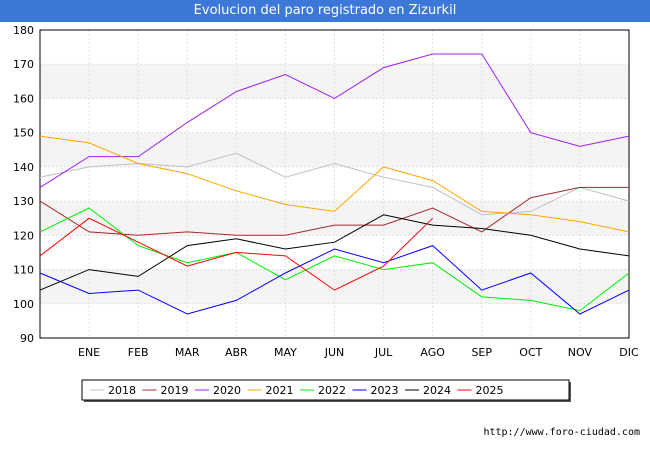 This screenshot has width=650, height=450. I want to click on legend-label: 2024, so click(437, 390).